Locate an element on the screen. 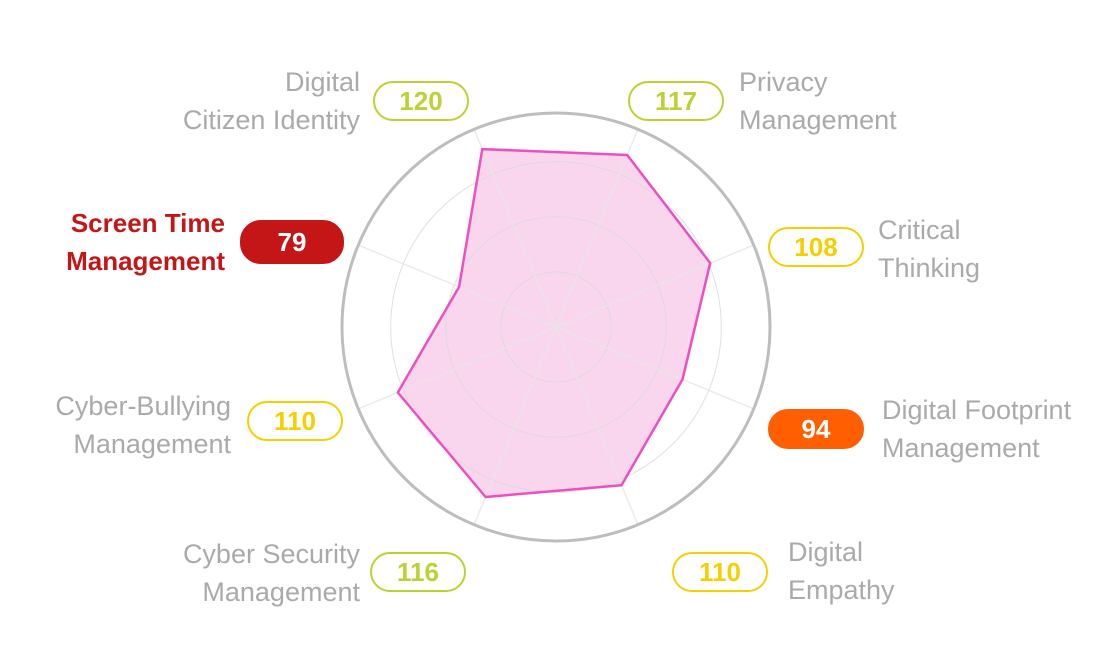  label-line: Privacy is located at coordinates (783, 82).